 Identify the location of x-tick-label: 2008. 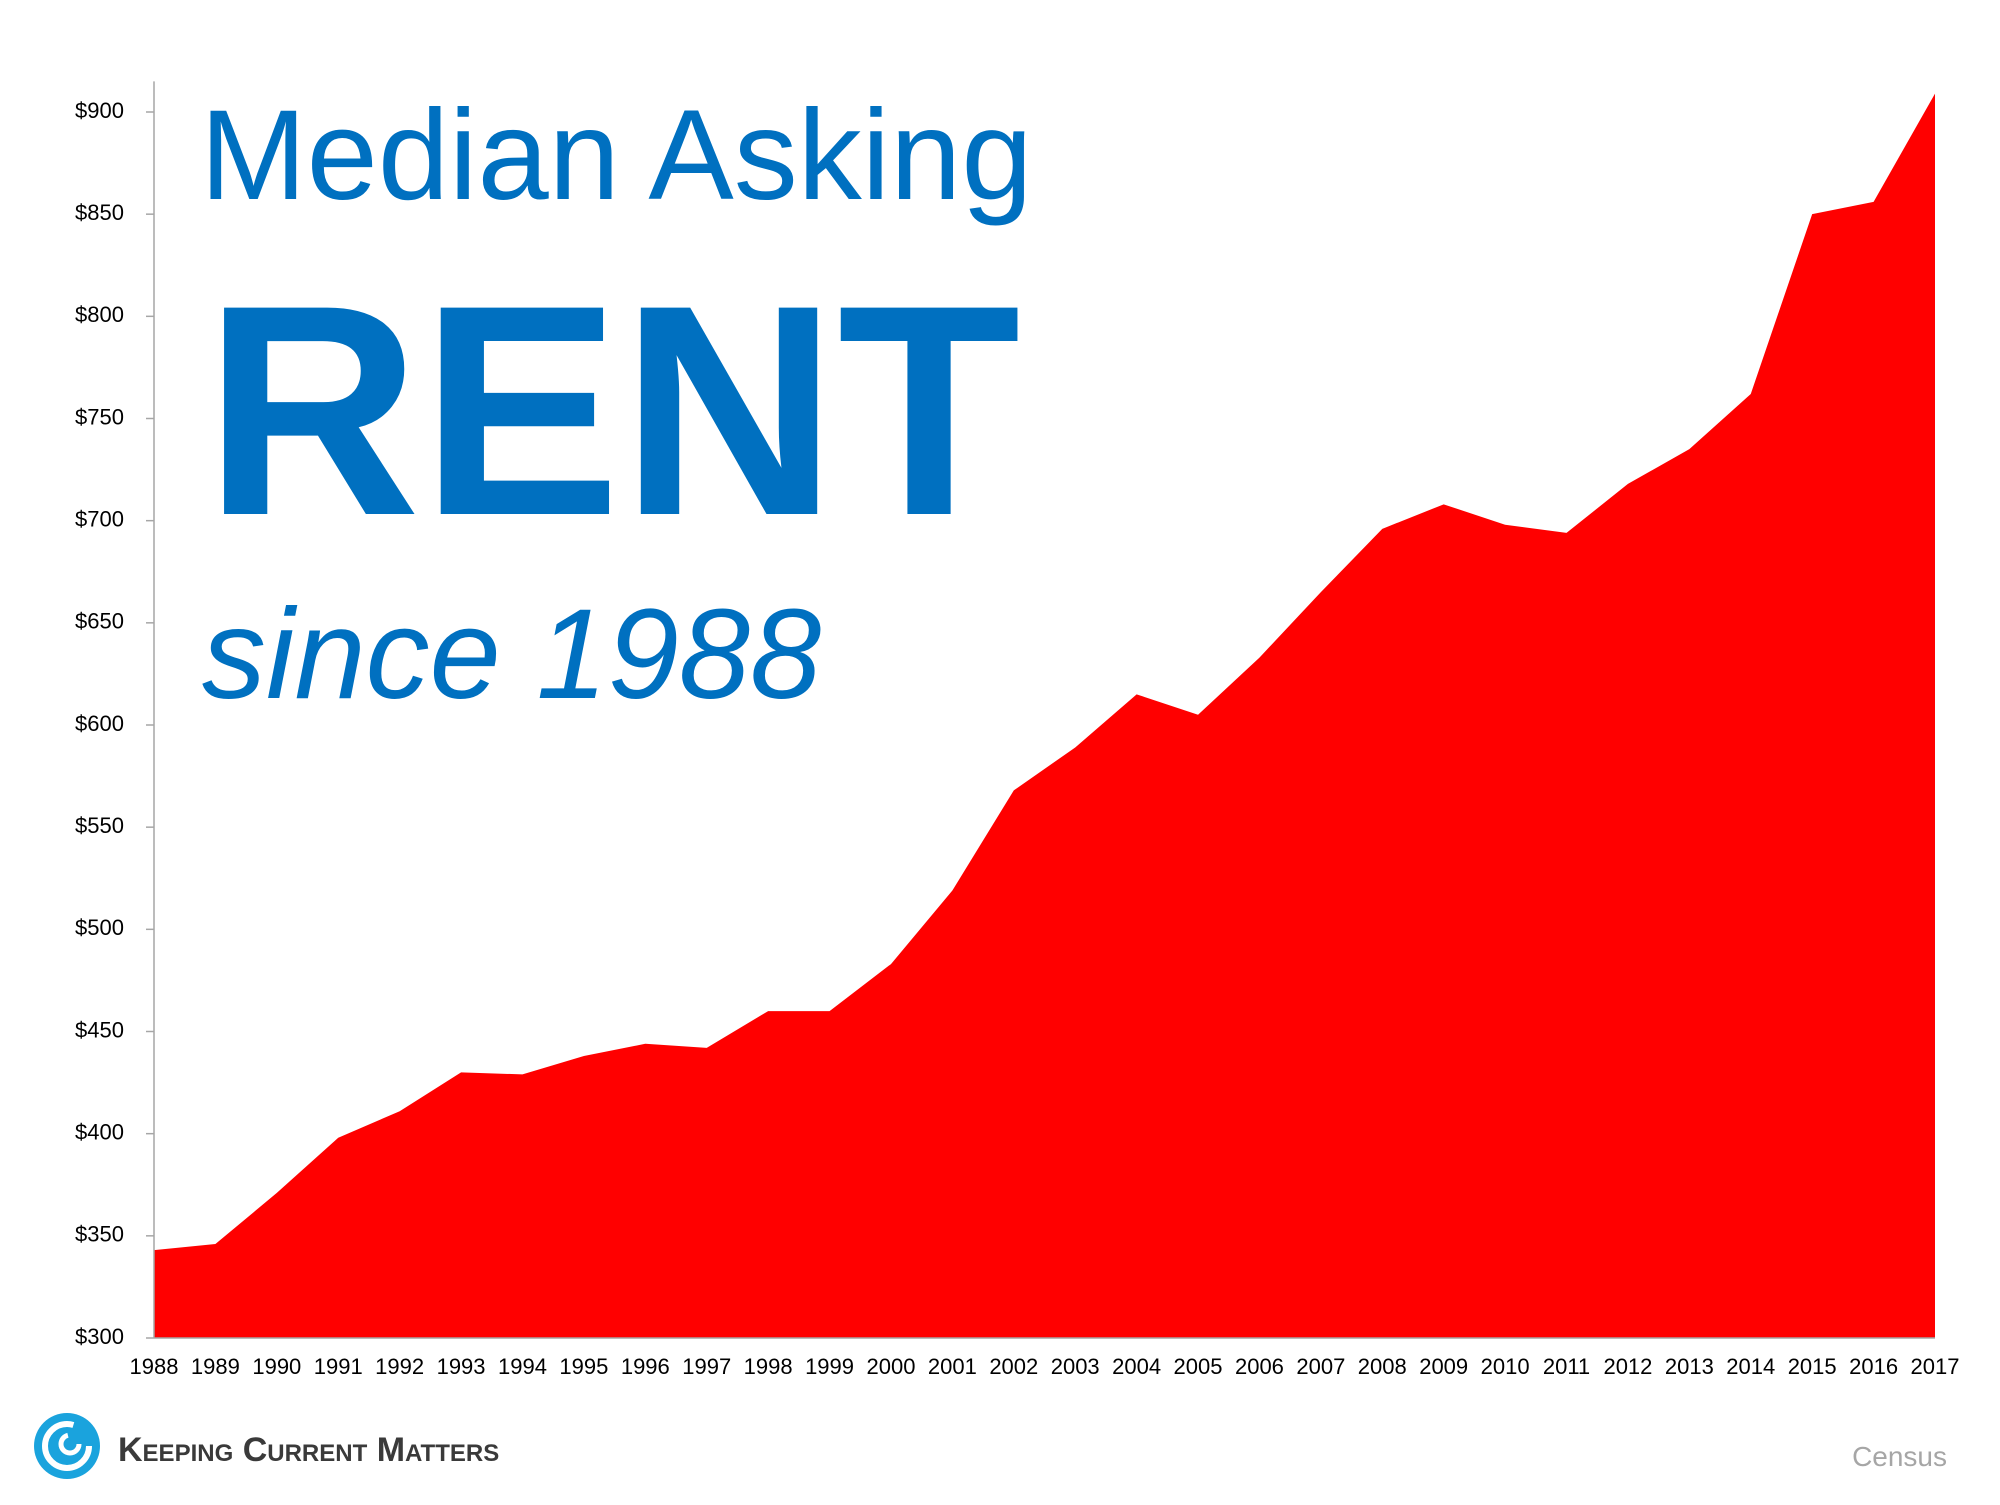
(1382, 1366).